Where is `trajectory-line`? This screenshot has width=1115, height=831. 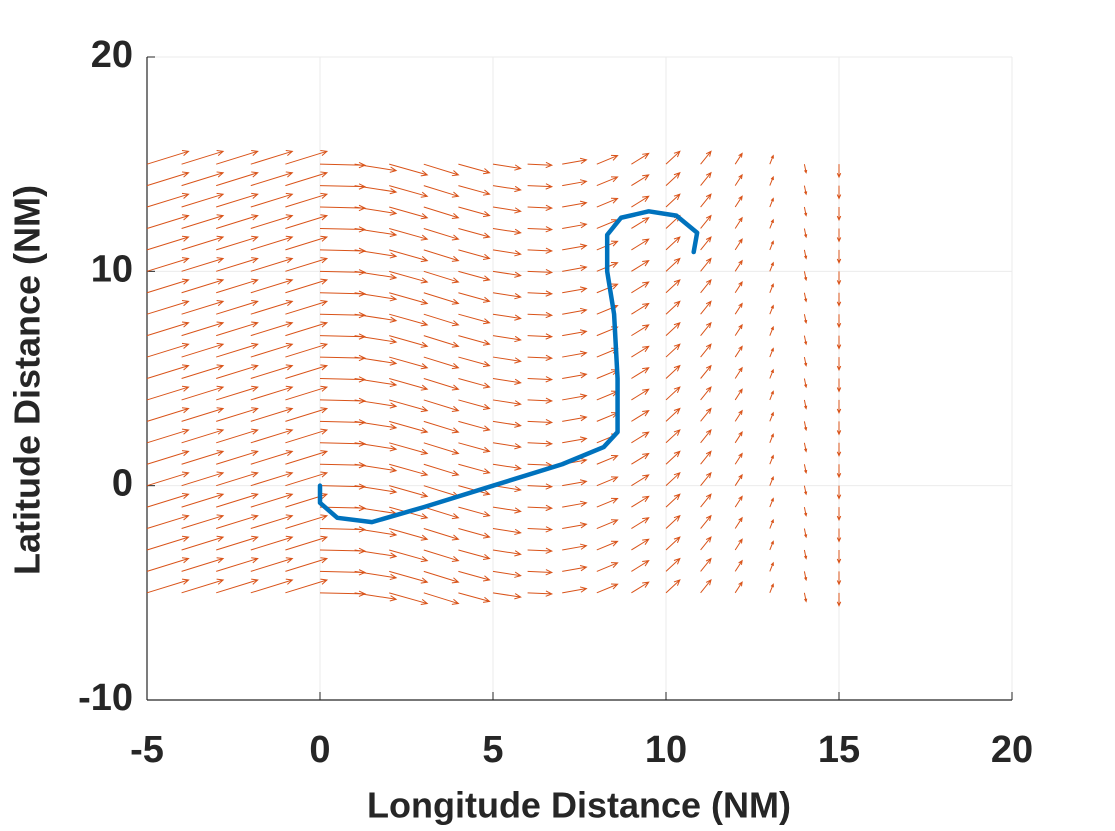
trajectory-line is located at coordinates (508, 367).